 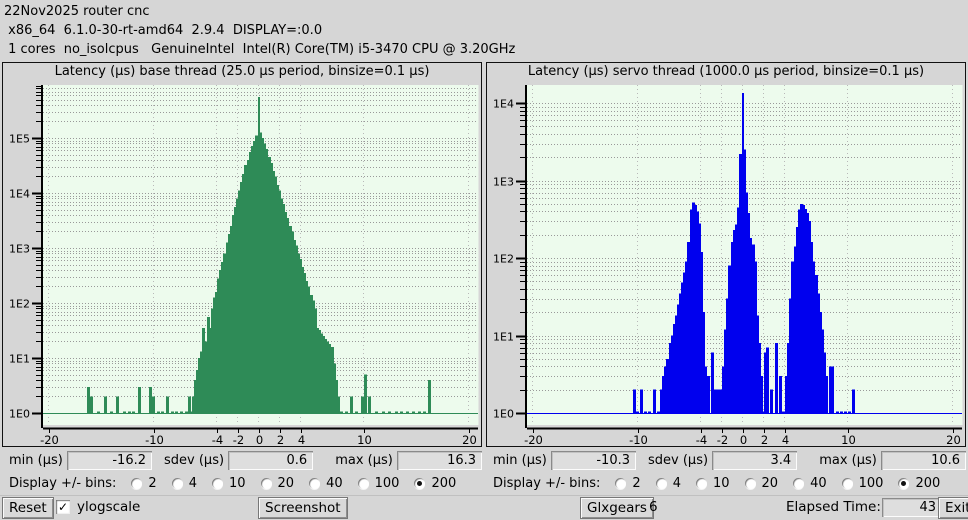 I want to click on servo-bins-radio-4: 4, so click(x=668, y=483).